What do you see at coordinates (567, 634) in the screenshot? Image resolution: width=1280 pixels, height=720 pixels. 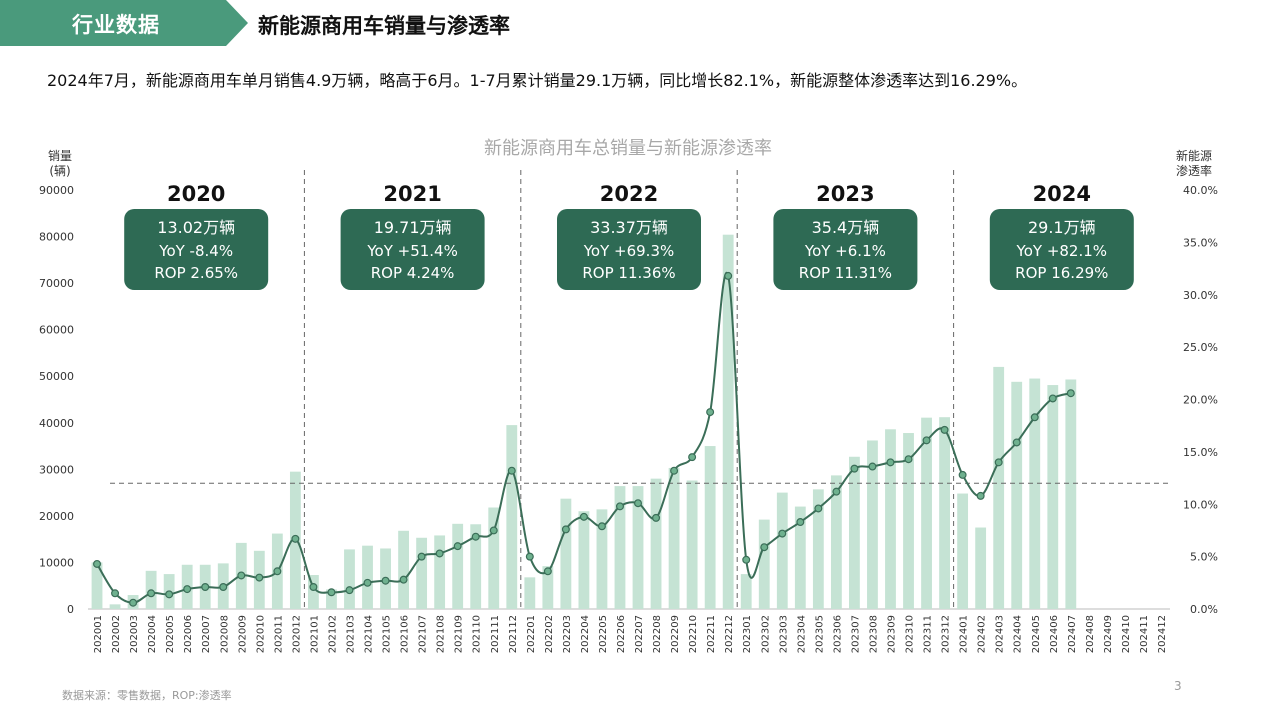 I see `x-tick-label: 202203` at bounding box center [567, 634].